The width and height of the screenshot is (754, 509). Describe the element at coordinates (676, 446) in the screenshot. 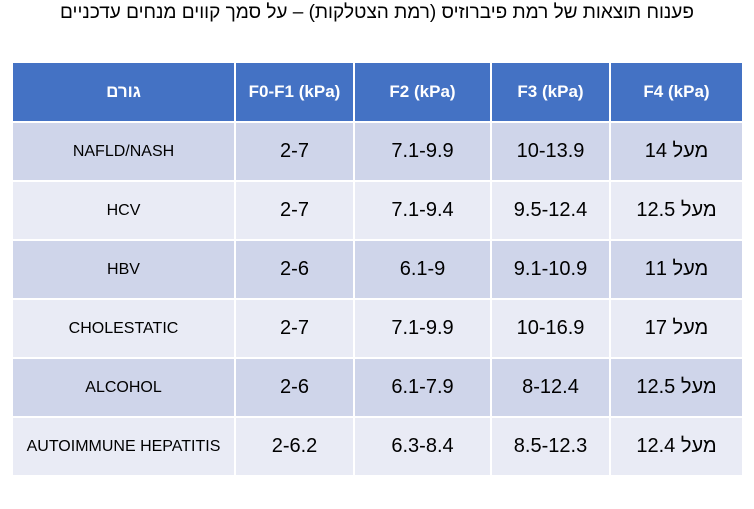

I see `cell-f4: מעל 12.4` at that location.